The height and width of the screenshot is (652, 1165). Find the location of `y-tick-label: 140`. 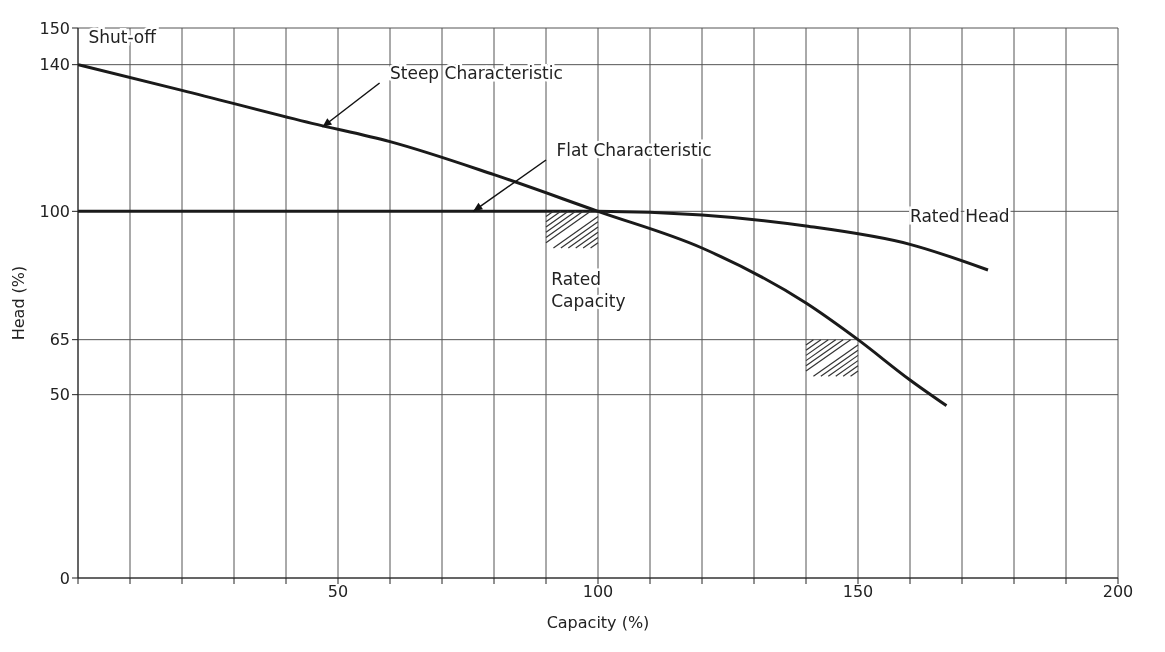

y-tick-label: 140 is located at coordinates (54, 65).